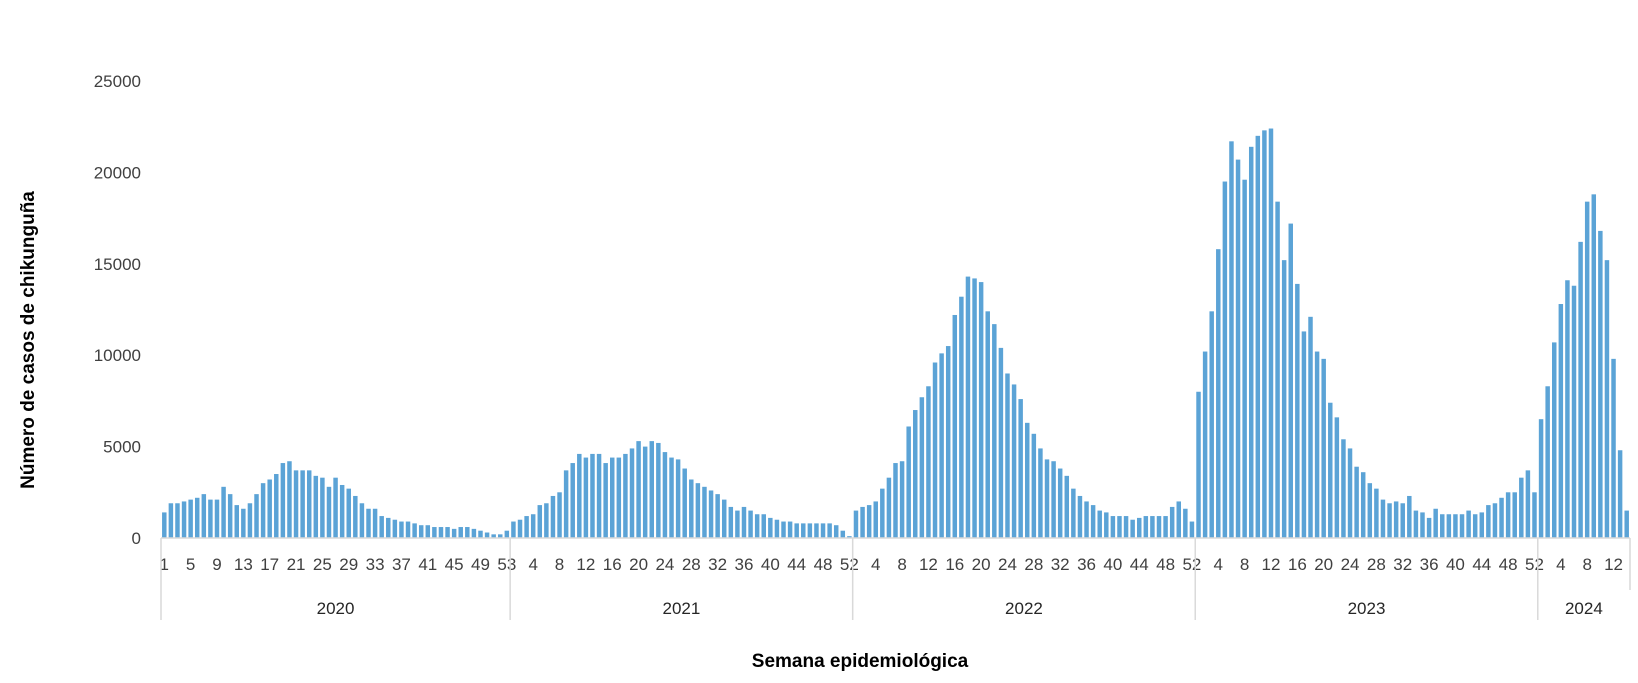 The image size is (1638, 683). What do you see at coordinates (454, 564) in the screenshot?
I see `week-tick-label: 45` at bounding box center [454, 564].